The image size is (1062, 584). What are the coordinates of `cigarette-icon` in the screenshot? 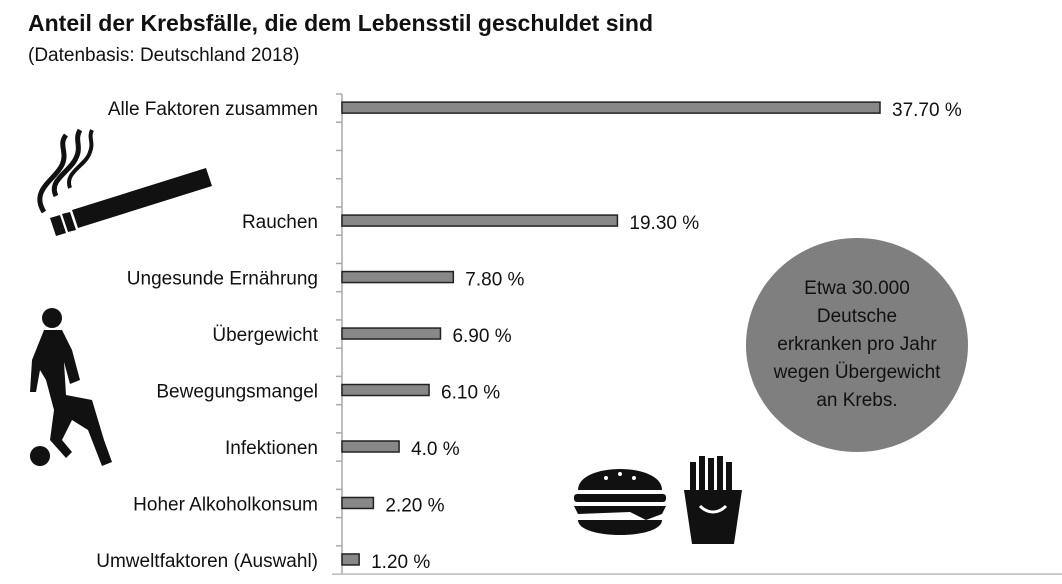 It's located at (124, 182).